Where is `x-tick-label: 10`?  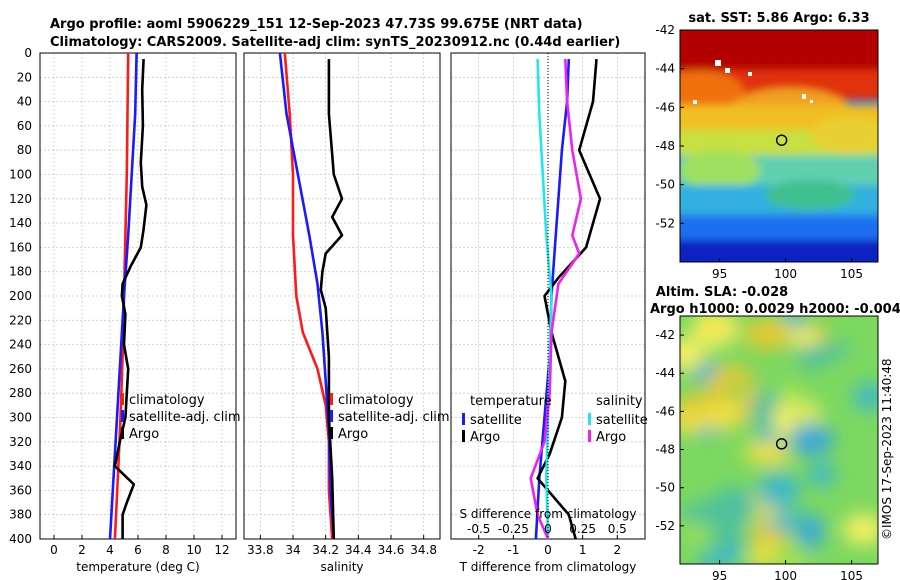 x-tick-label: 10 is located at coordinates (193, 550).